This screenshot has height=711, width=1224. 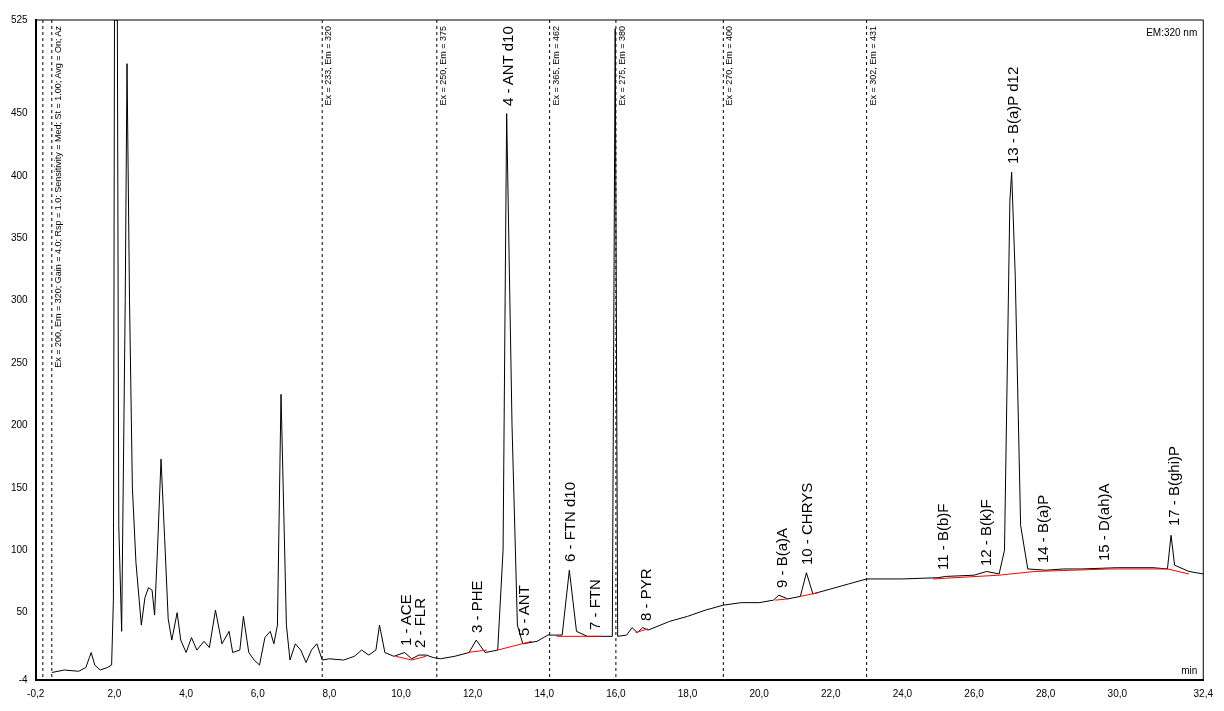 What do you see at coordinates (1203, 693) in the screenshot?
I see `x-tick-label: 32,4` at bounding box center [1203, 693].